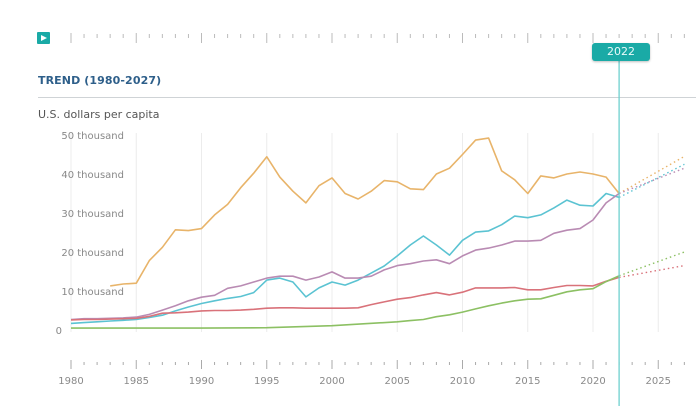  Describe the element at coordinates (651, 181) in the screenshot. I see `series-teal-forecast` at that location.